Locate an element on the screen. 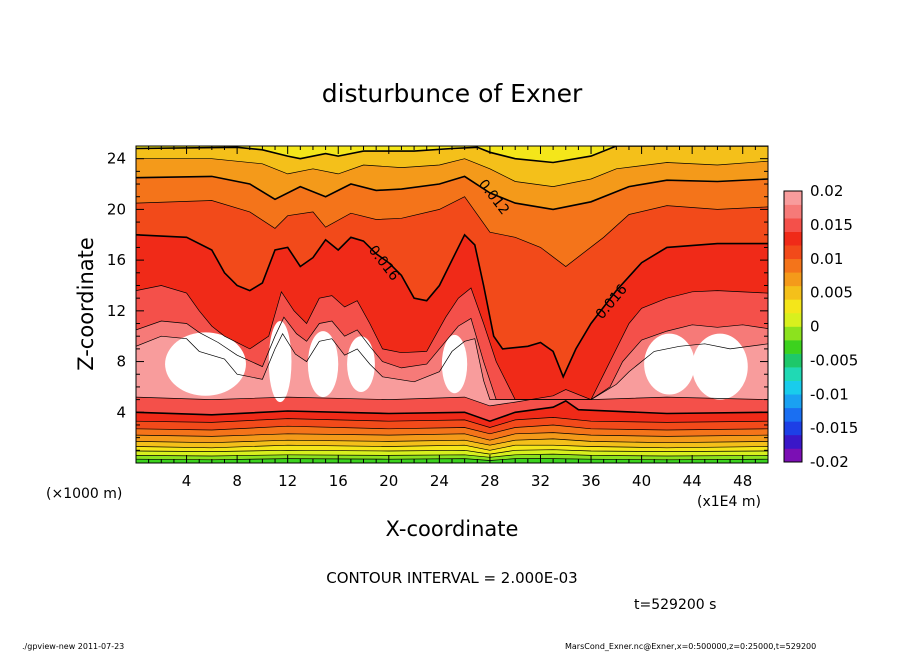 This screenshot has height=654, width=904. x-scale-note: (x1E4 m) is located at coordinates (729, 502).